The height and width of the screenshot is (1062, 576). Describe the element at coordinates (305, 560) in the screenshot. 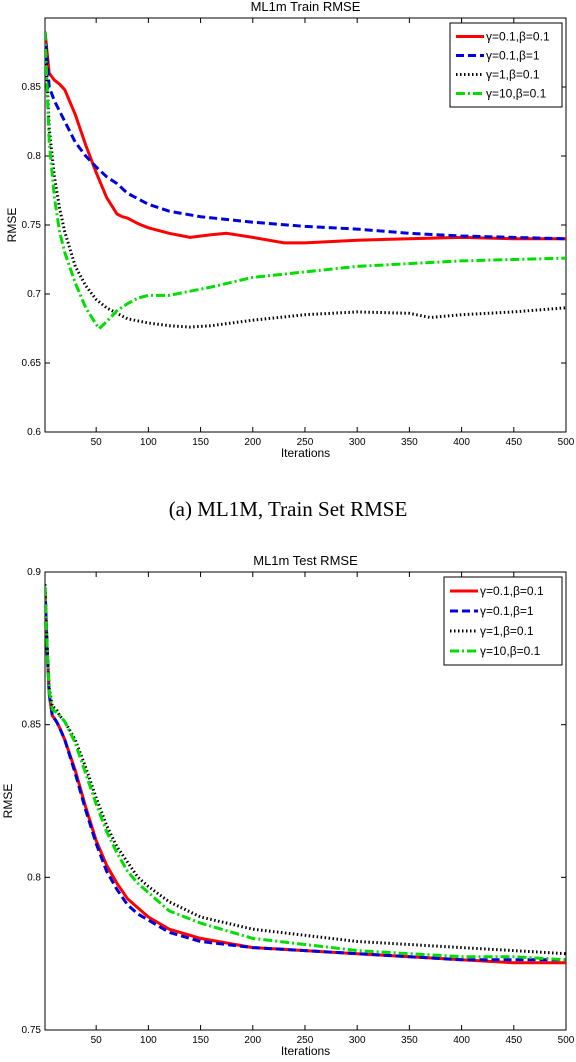

I see `chart-title: ML1m Test RMSE` at that location.